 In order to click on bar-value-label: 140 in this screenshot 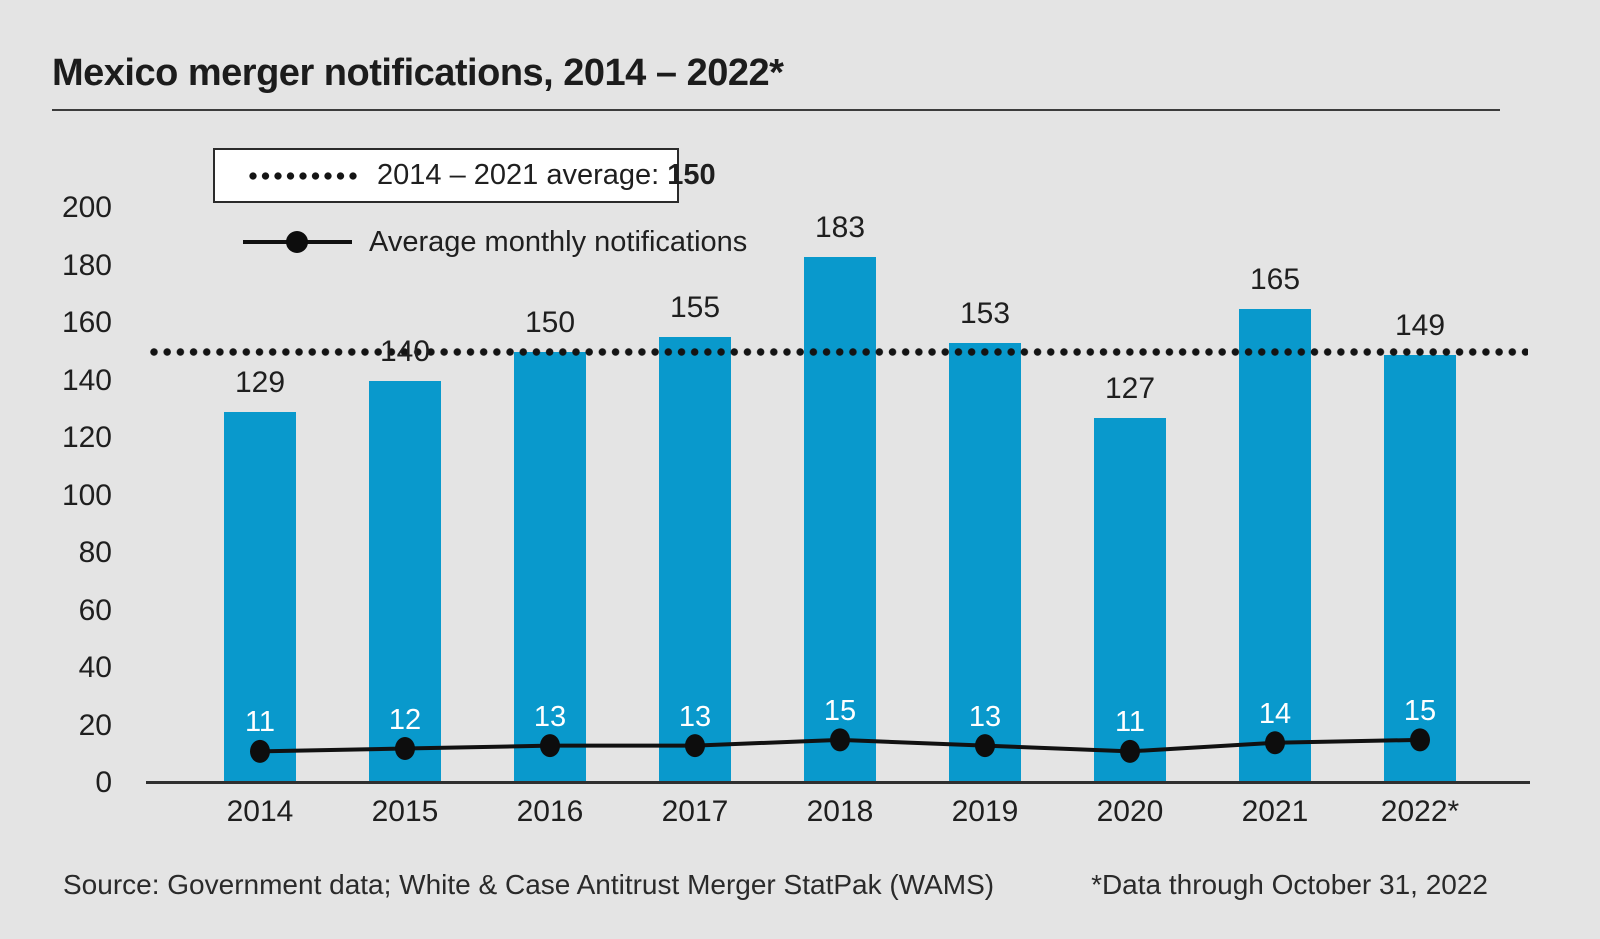, I will do `click(405, 351)`.